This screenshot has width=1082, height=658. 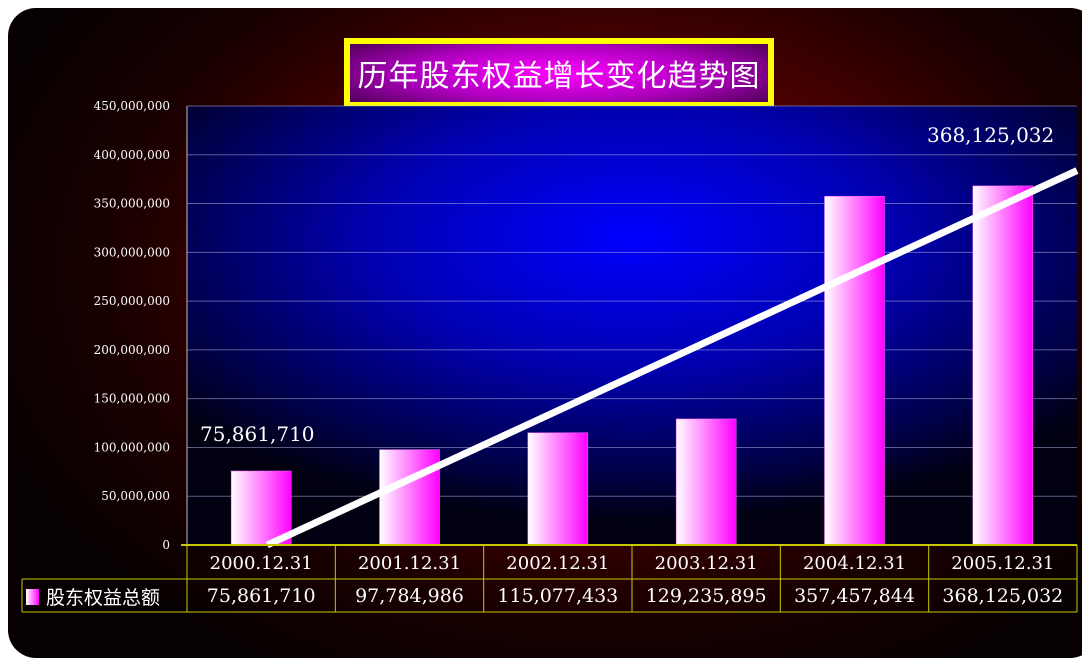 What do you see at coordinates (166, 545) in the screenshot?
I see `y-tick-label: 0` at bounding box center [166, 545].